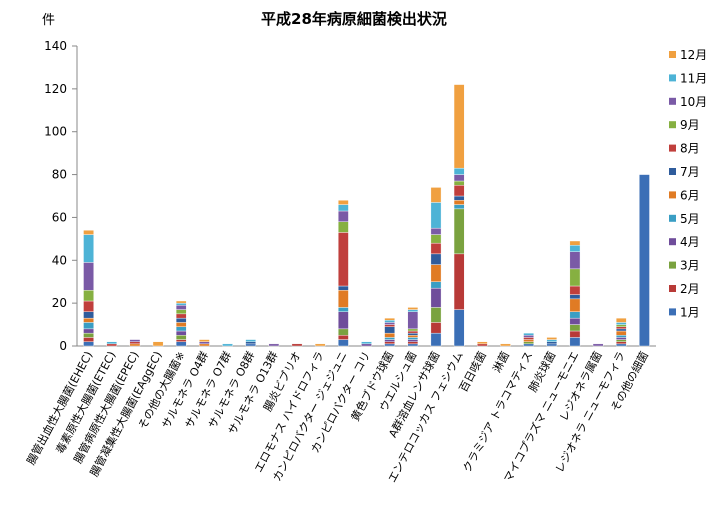  Describe the element at coordinates (48, 20) in the screenshot. I see `y-axis-unit-label: 件` at that location.